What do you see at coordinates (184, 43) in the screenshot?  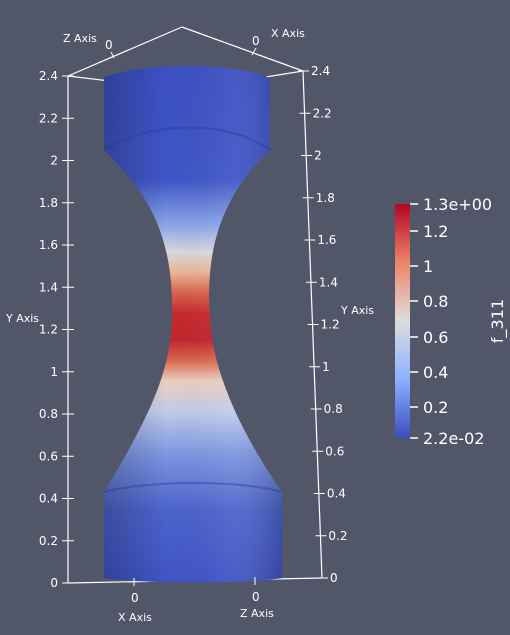 I see `top-axes: Z Axis 0 X Axis 0` at bounding box center [184, 43].